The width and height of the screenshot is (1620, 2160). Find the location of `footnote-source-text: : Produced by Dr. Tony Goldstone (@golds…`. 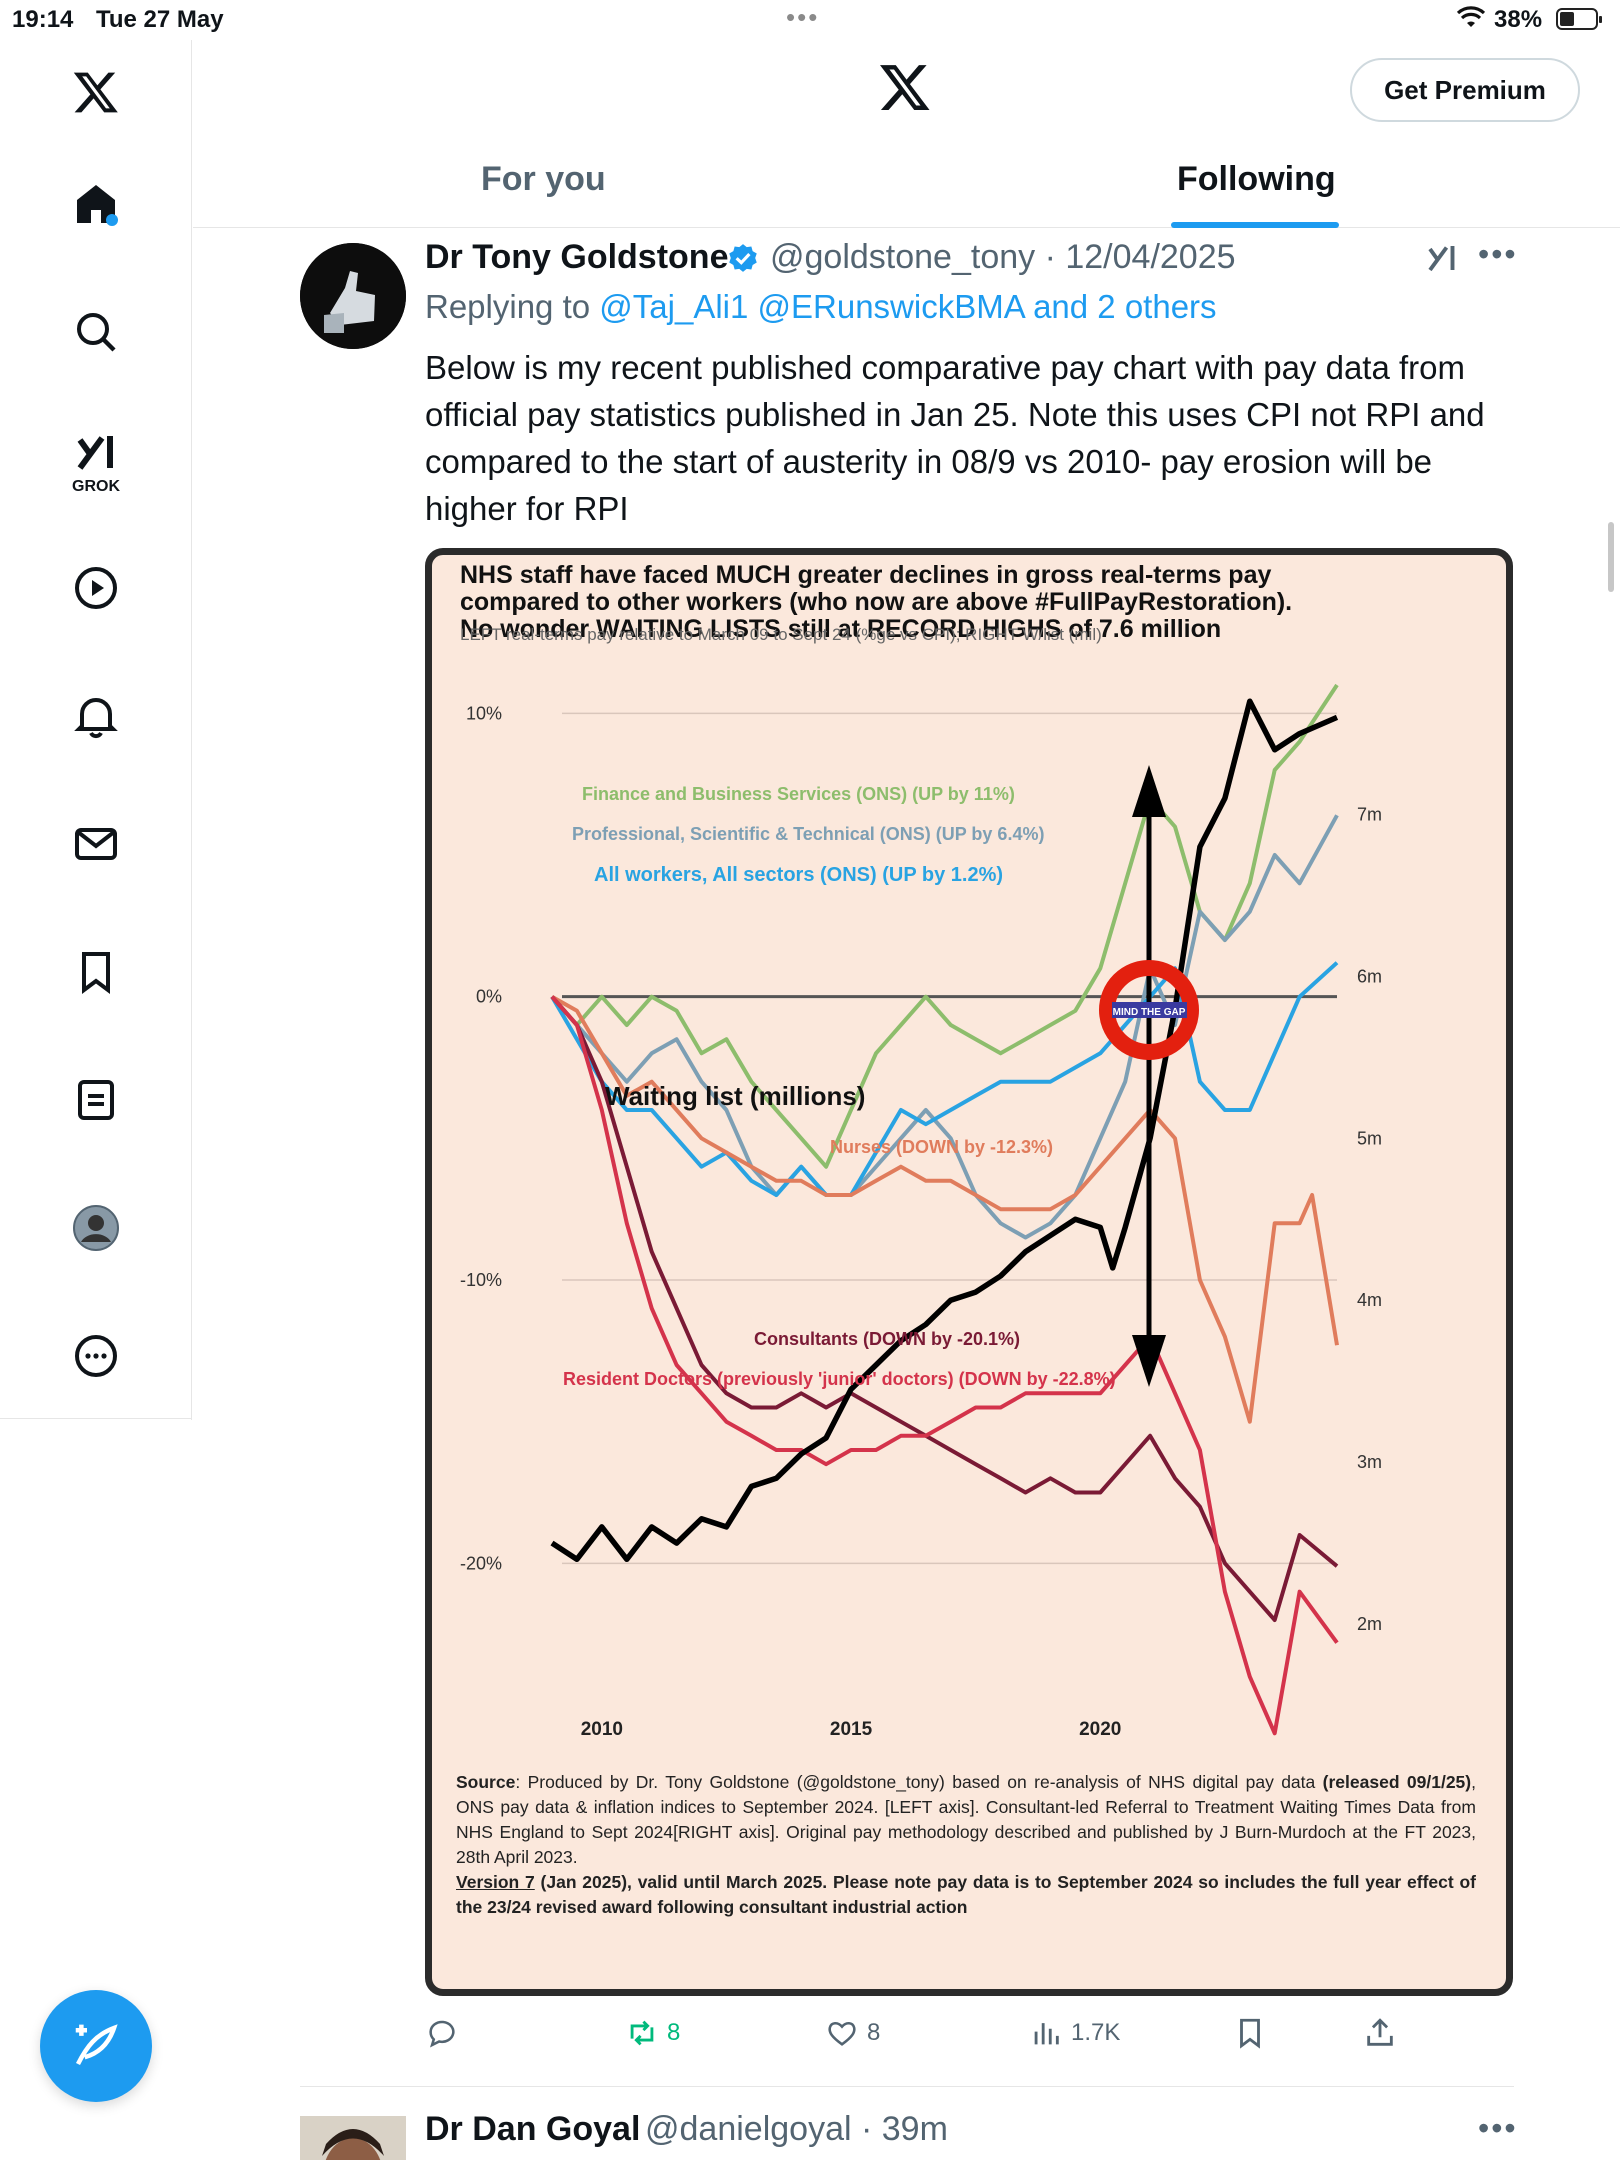

footnote-source-text: : Produced by Dr. Tony Goldstone (@golds… is located at coordinates (915, 1782).